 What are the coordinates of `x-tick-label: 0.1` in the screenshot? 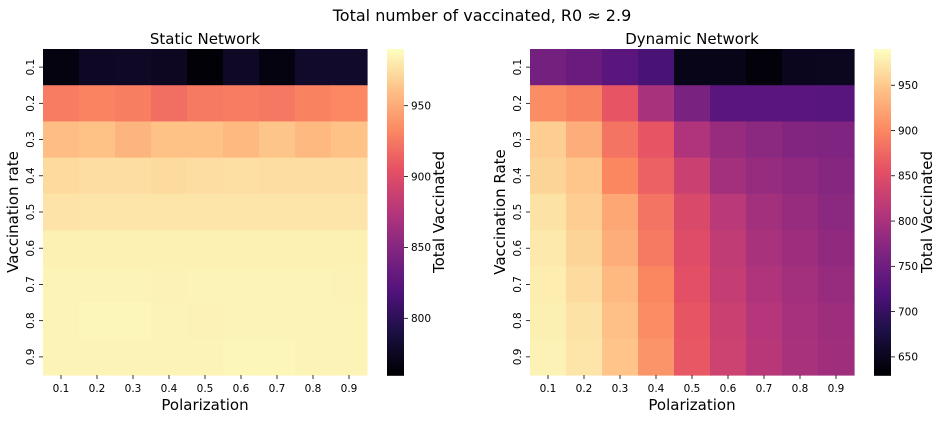 It's located at (548, 389).